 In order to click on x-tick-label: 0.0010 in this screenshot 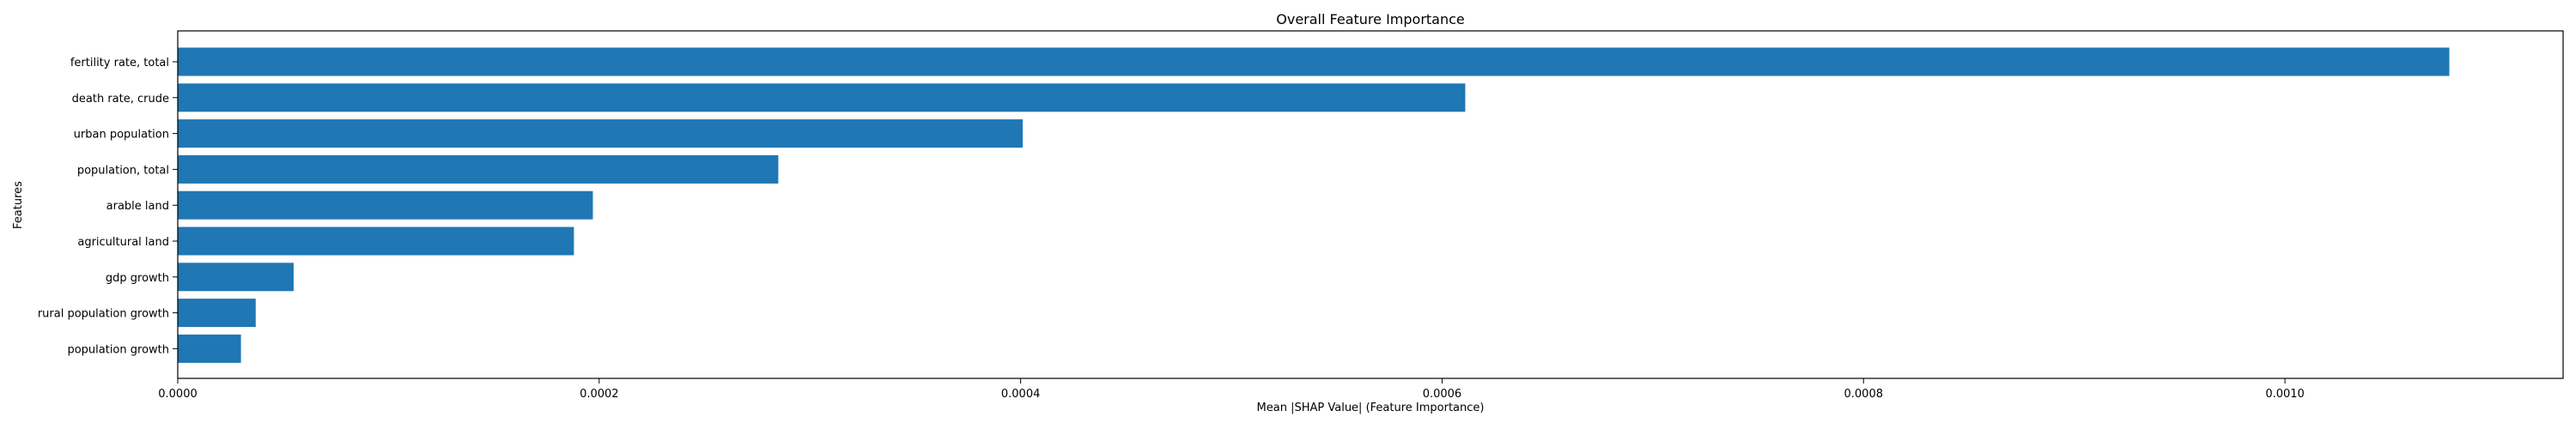, I will do `click(2285, 394)`.